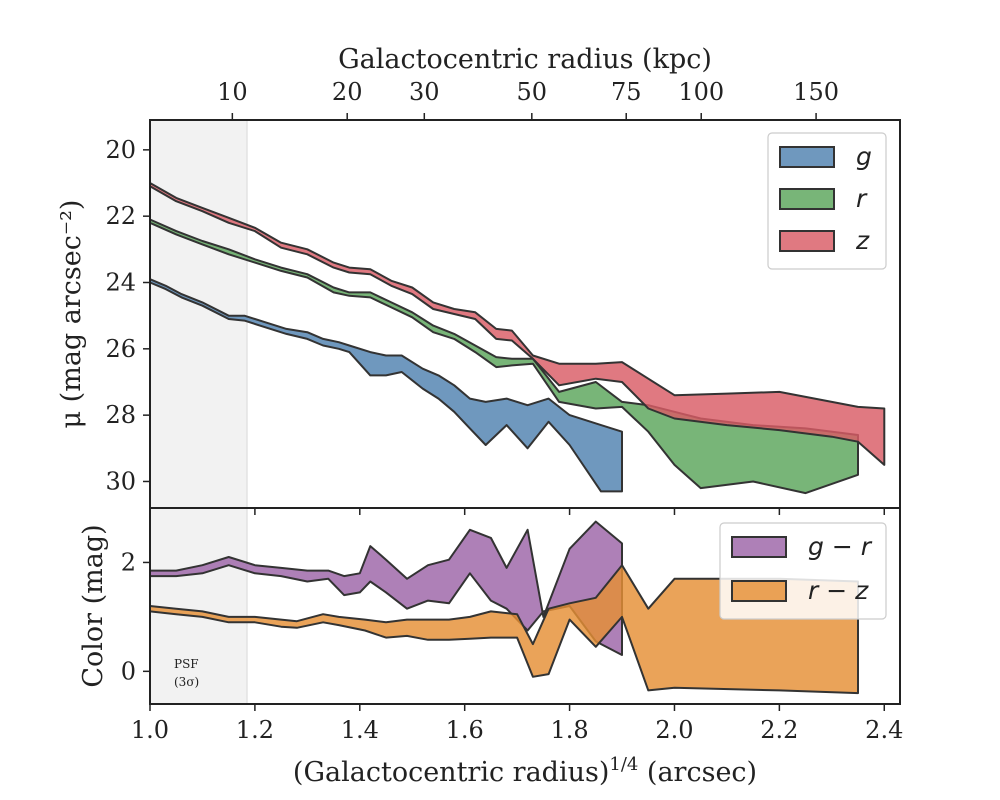  I want to click on band-r-z, so click(504, 629).